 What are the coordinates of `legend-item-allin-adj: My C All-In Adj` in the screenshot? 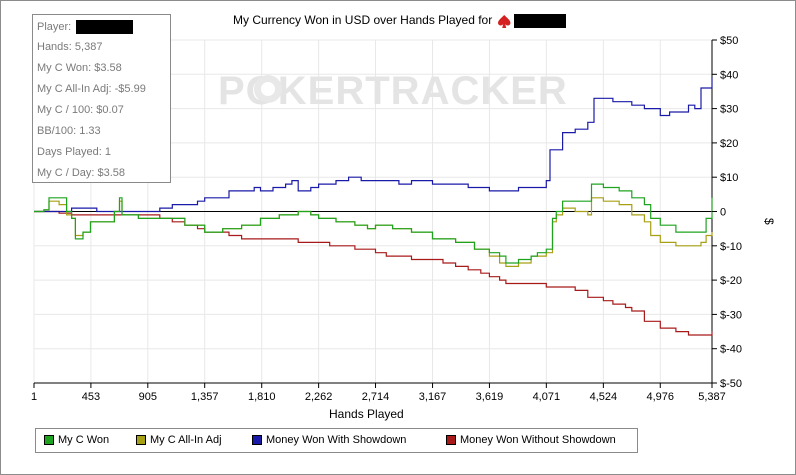 It's located at (179, 440).